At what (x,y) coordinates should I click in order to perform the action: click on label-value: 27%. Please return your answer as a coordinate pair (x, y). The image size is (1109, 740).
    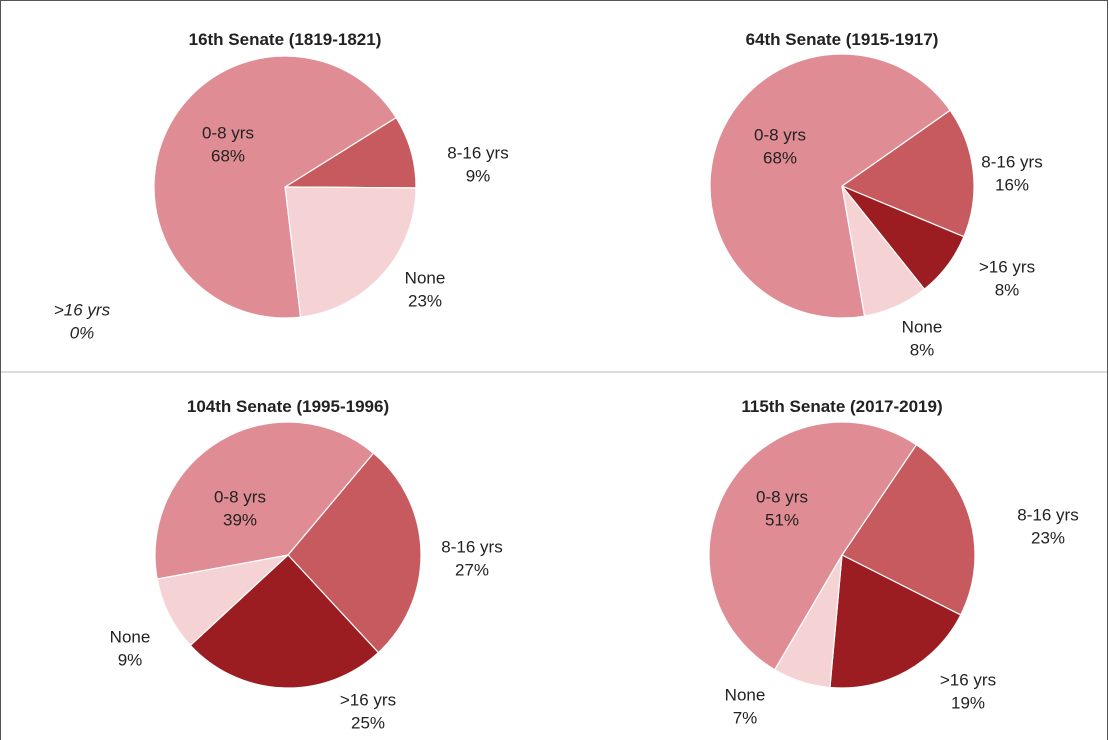
    Looking at the image, I should click on (472, 569).